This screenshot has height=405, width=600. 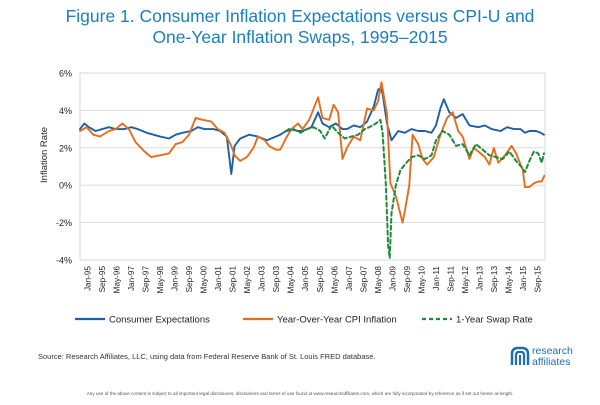 What do you see at coordinates (218, 278) in the screenshot?
I see `x-tick-label: Jan-01` at bounding box center [218, 278].